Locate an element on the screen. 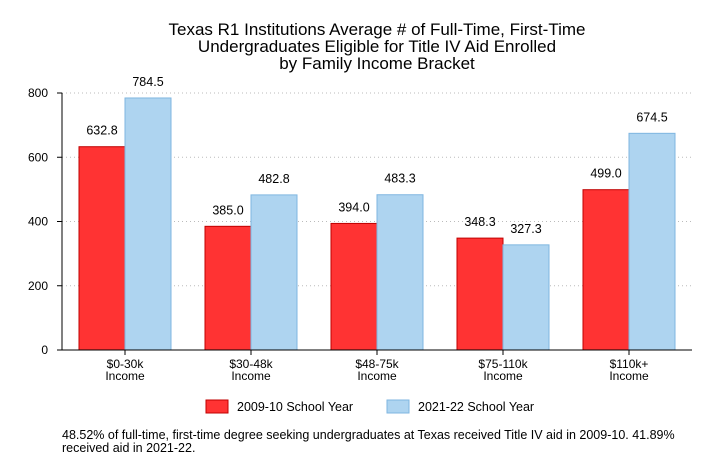 Image resolution: width=711 pixels, height=474 pixels. x-tick-label: $48-75k is located at coordinates (377, 364).